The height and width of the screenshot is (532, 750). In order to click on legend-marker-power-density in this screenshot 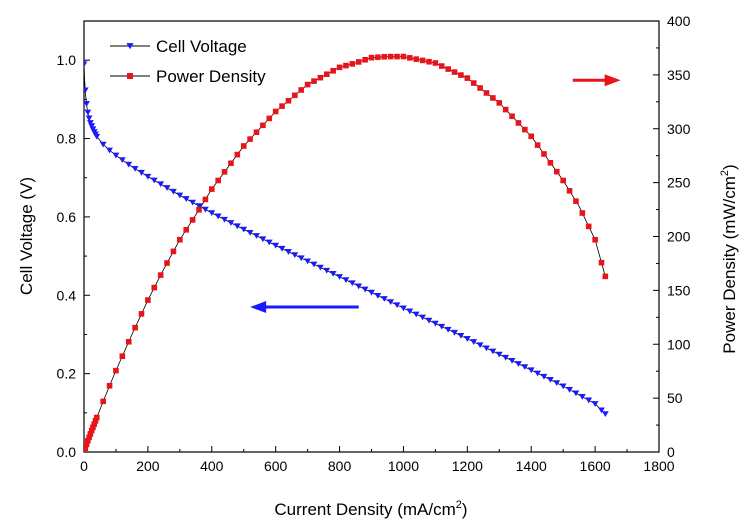, I will do `click(130, 76)`.